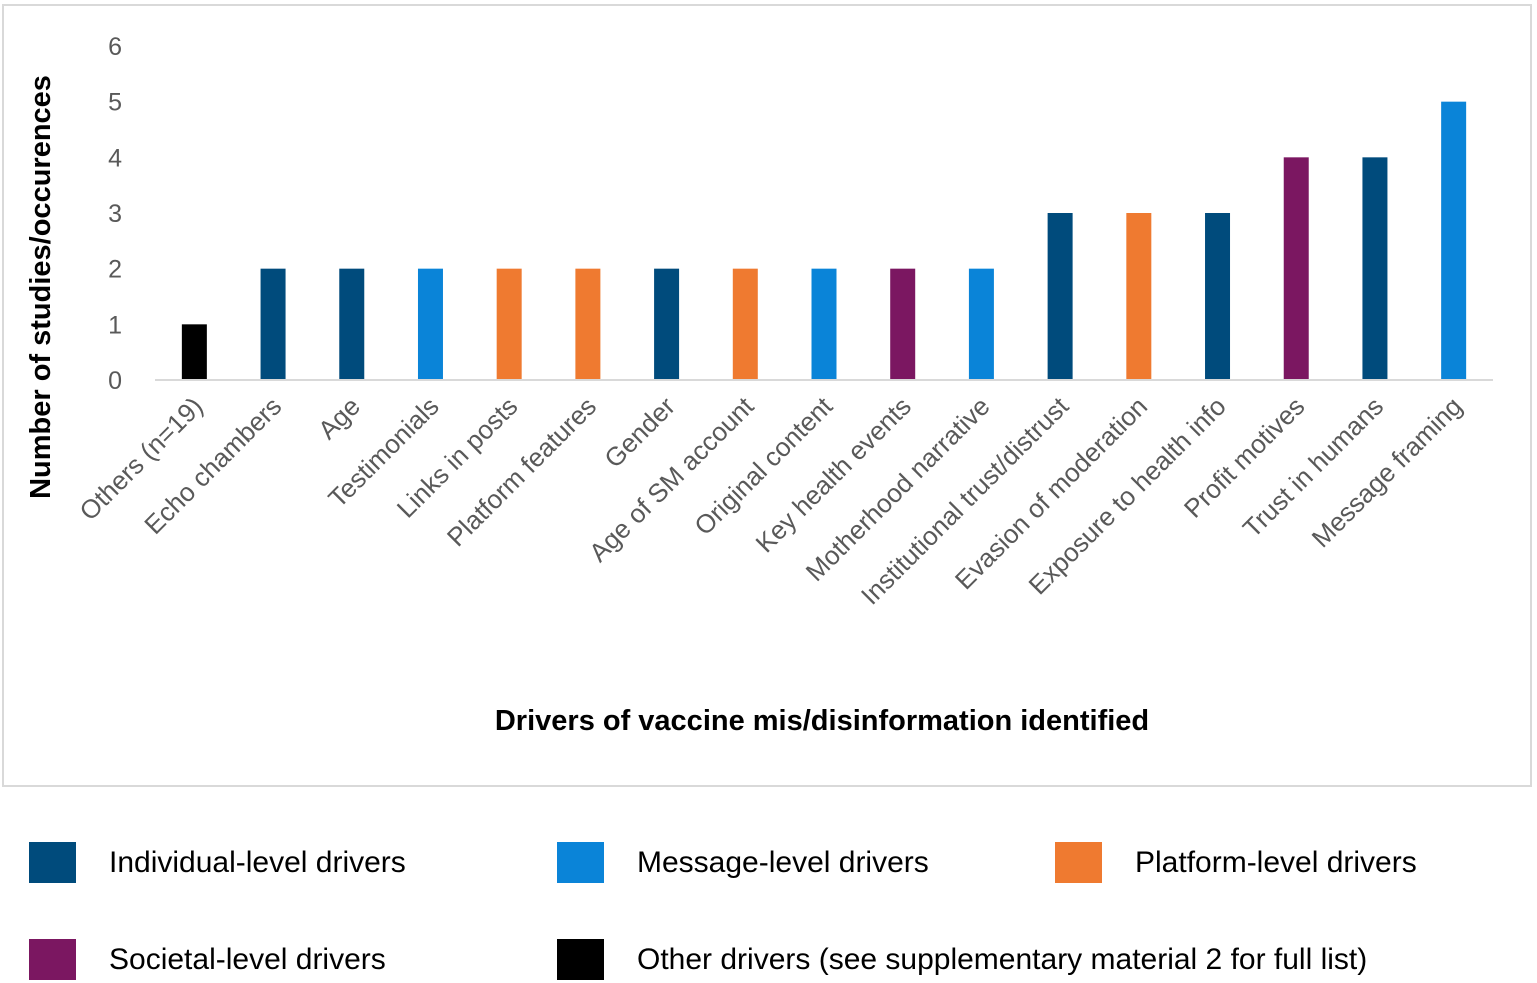 The width and height of the screenshot is (1537, 983). I want to click on y-axis-ticks: 0 1 2 3 4 5 6, so click(115, 214).